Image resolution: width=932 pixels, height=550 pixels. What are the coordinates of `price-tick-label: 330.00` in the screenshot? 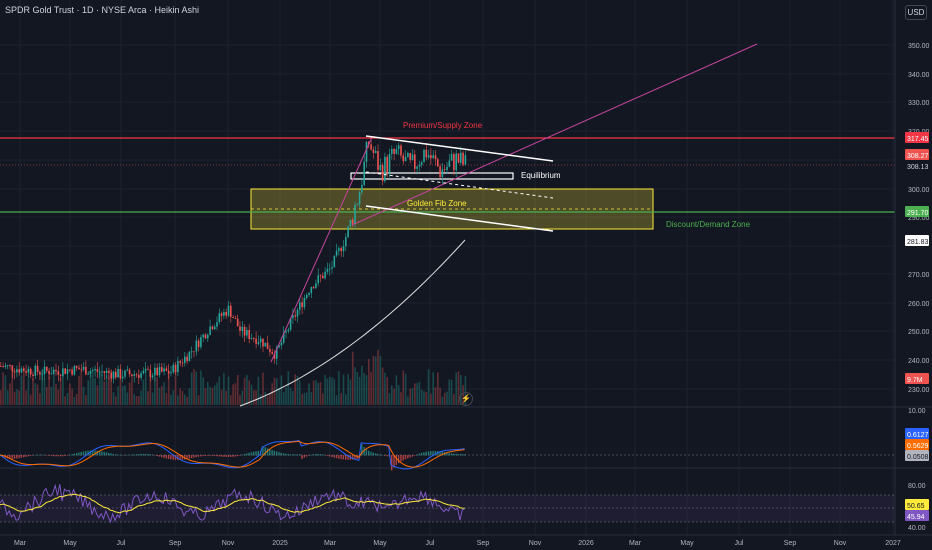 It's located at (919, 103).